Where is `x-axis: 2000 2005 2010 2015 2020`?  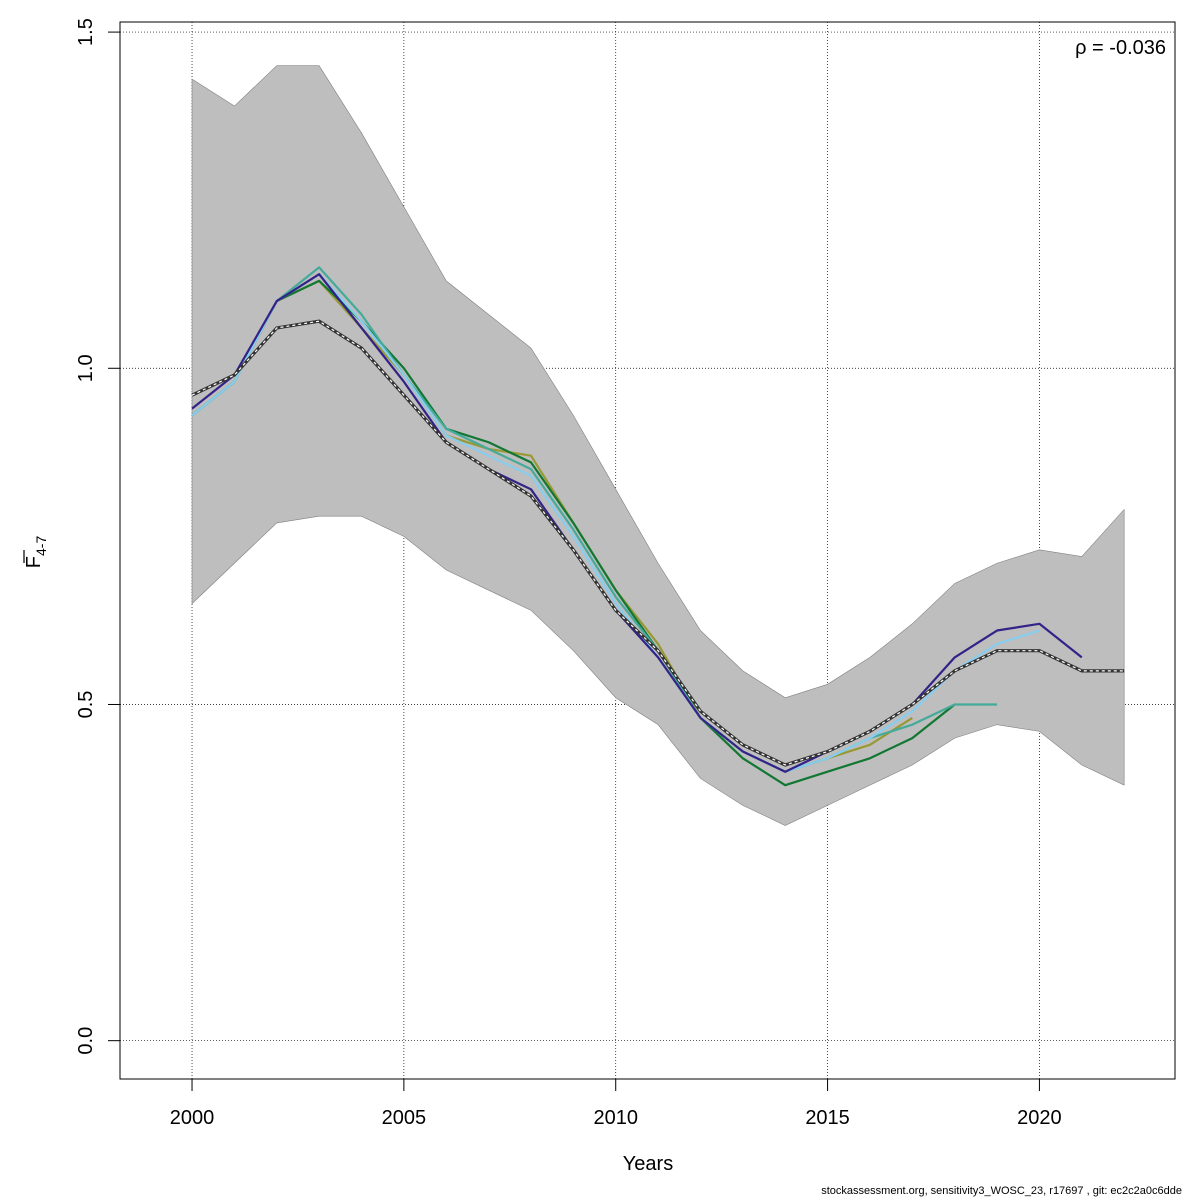 x-axis: 2000 2005 2010 2015 2020 is located at coordinates (616, 1103).